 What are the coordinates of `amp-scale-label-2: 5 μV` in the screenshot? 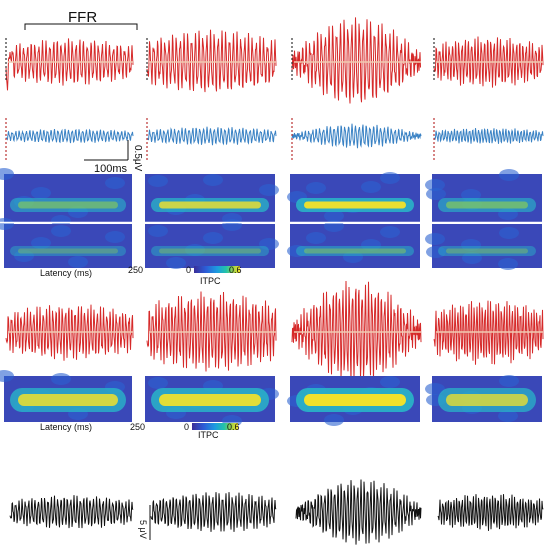 It's located at (143, 529).